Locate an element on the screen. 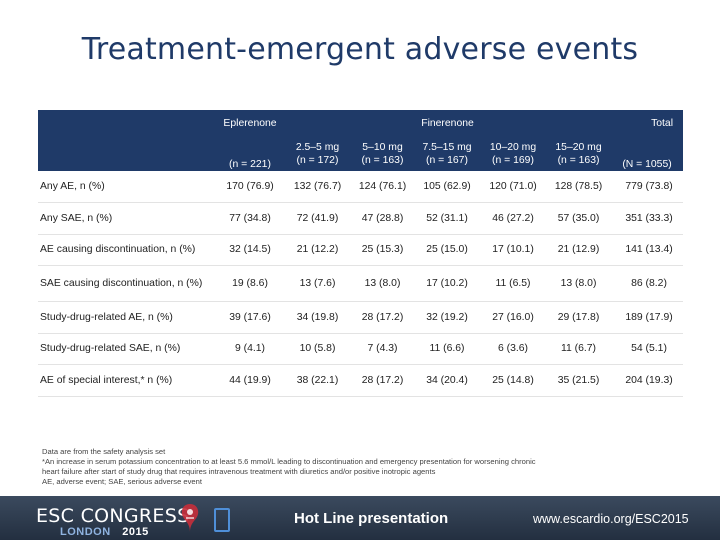 The image size is (720, 540). table-cell: 11 (6.5) is located at coordinates (513, 283).